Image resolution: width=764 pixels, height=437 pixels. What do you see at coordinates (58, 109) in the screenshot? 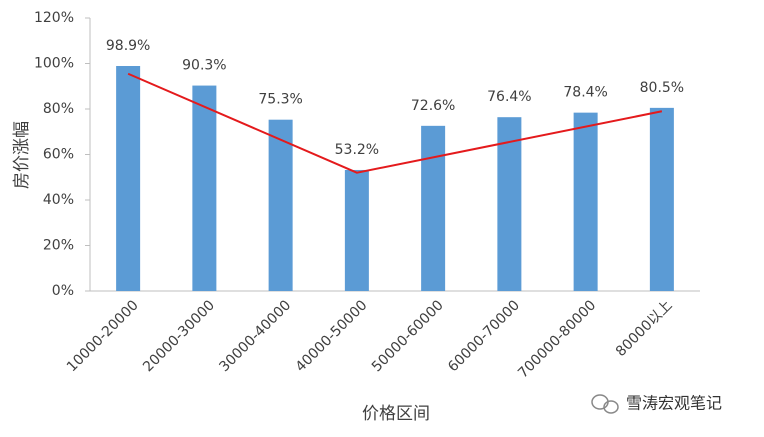
I see `y-tick-label: 80%` at bounding box center [58, 109].